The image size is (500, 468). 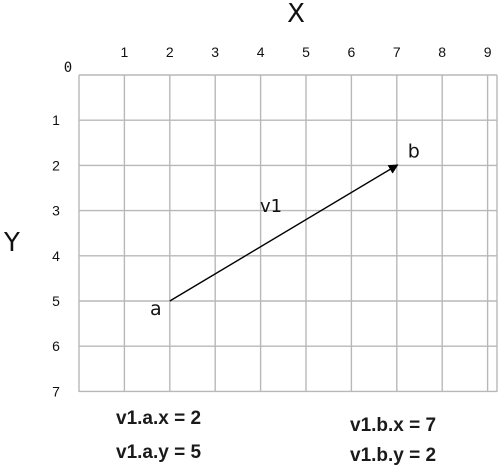 I want to click on x-tick-labels: 1 2 3 4 5 6 7 8 9, so click(x=306, y=52).